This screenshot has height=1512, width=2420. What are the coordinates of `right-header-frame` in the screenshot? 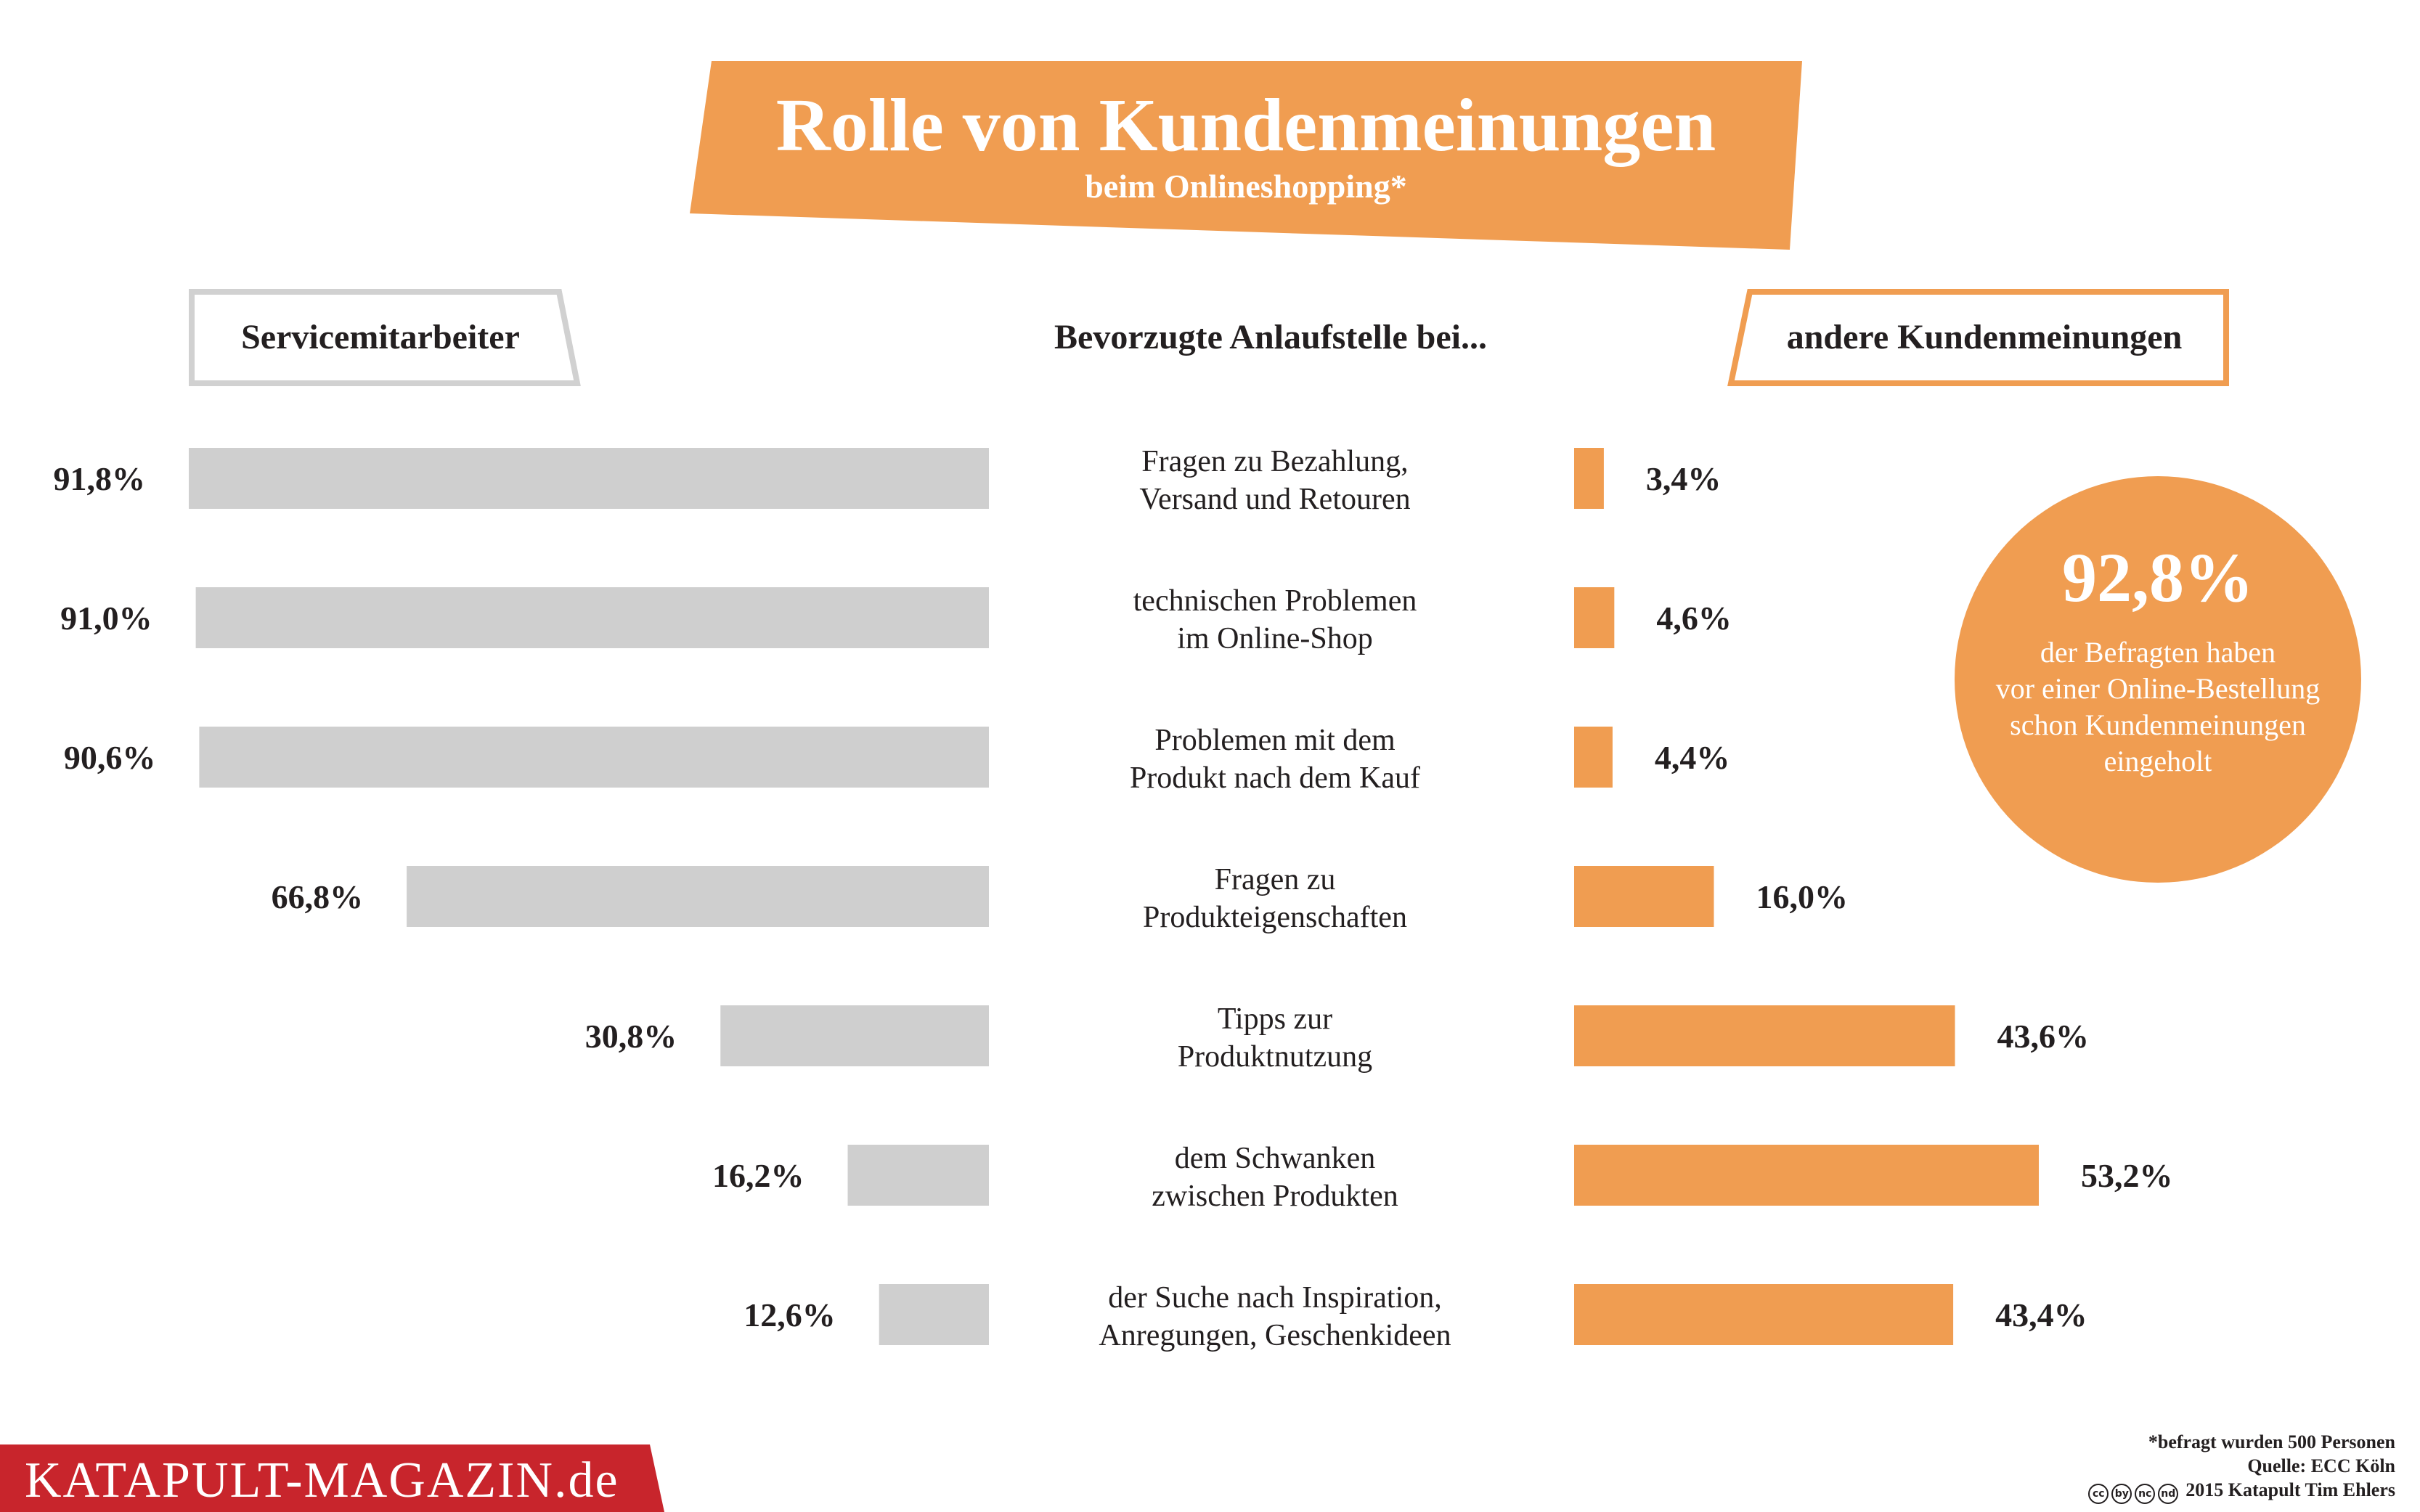 It's located at (1978, 337).